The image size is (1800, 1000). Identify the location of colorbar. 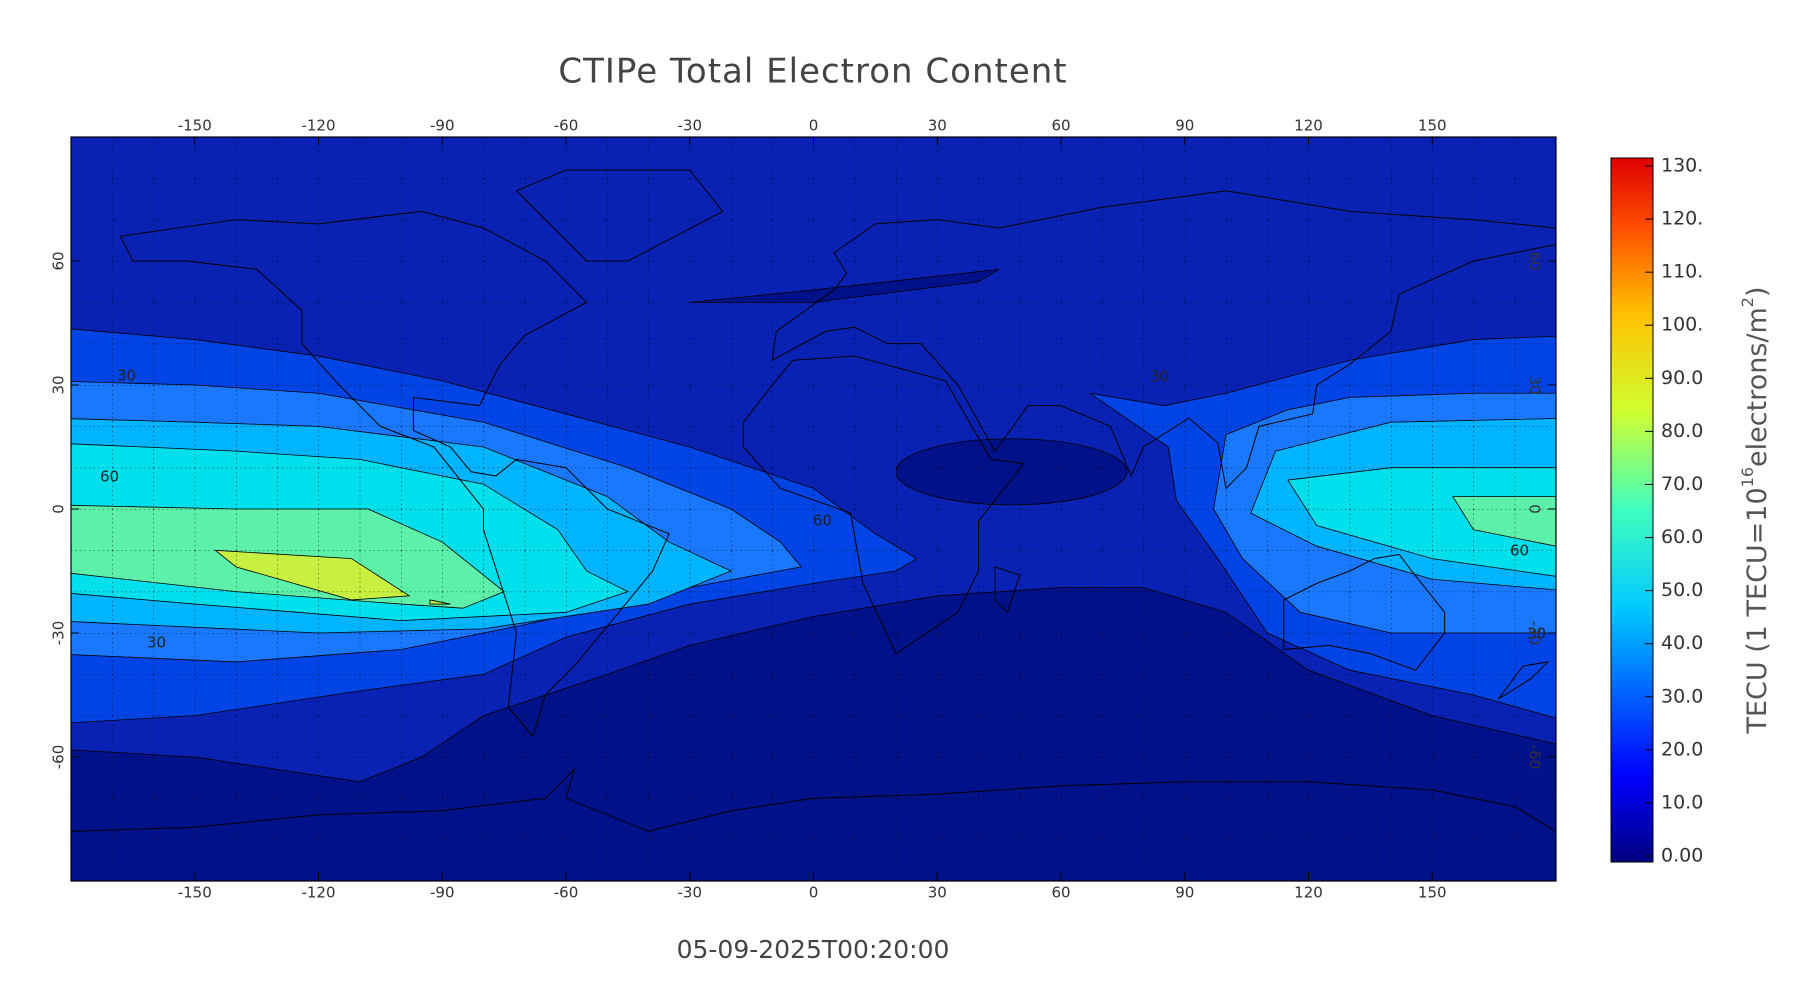
(1632, 510).